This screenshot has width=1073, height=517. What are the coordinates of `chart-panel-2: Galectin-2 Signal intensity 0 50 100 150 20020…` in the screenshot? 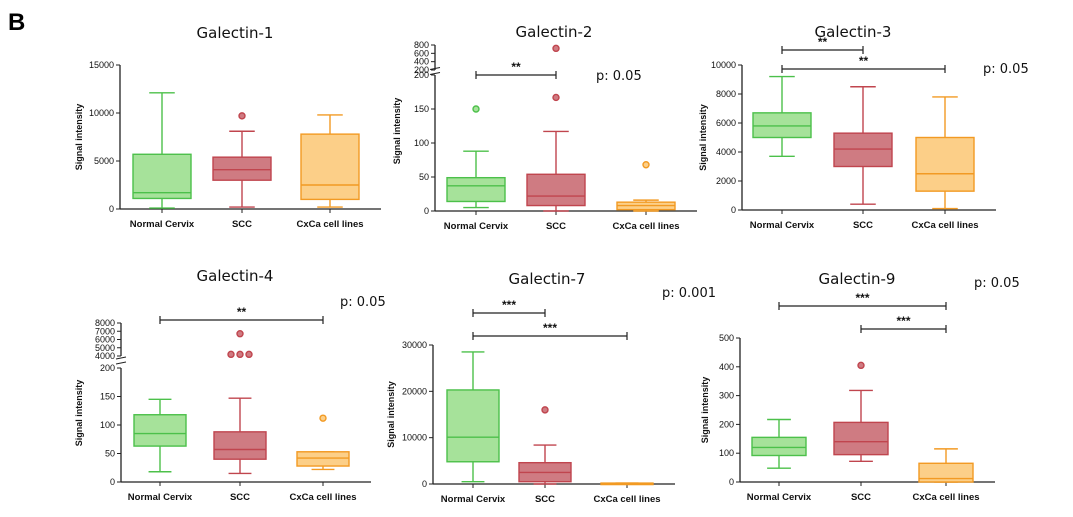 It's located at (544, 127).